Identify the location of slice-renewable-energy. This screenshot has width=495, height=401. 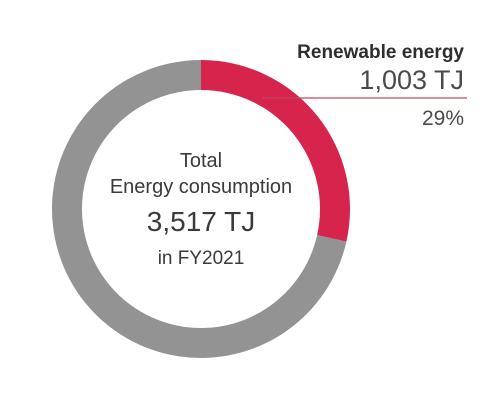
(275, 151).